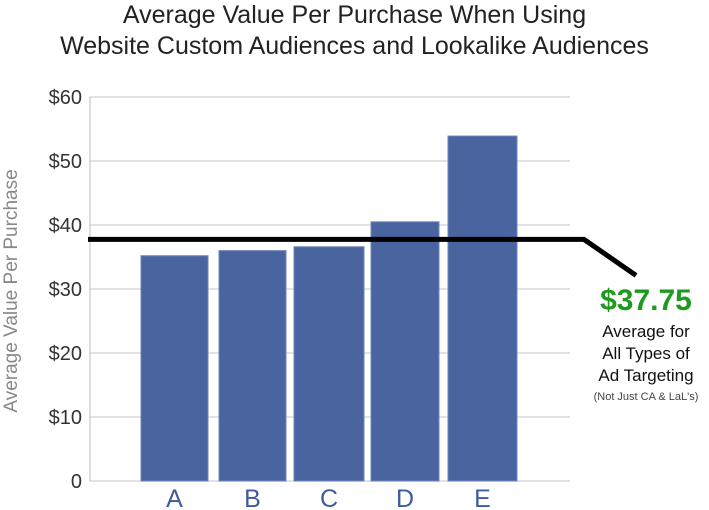 The width and height of the screenshot is (709, 510). I want to click on chart-title-line-1: Average Value Per Purchase When Using, so click(354, 15).